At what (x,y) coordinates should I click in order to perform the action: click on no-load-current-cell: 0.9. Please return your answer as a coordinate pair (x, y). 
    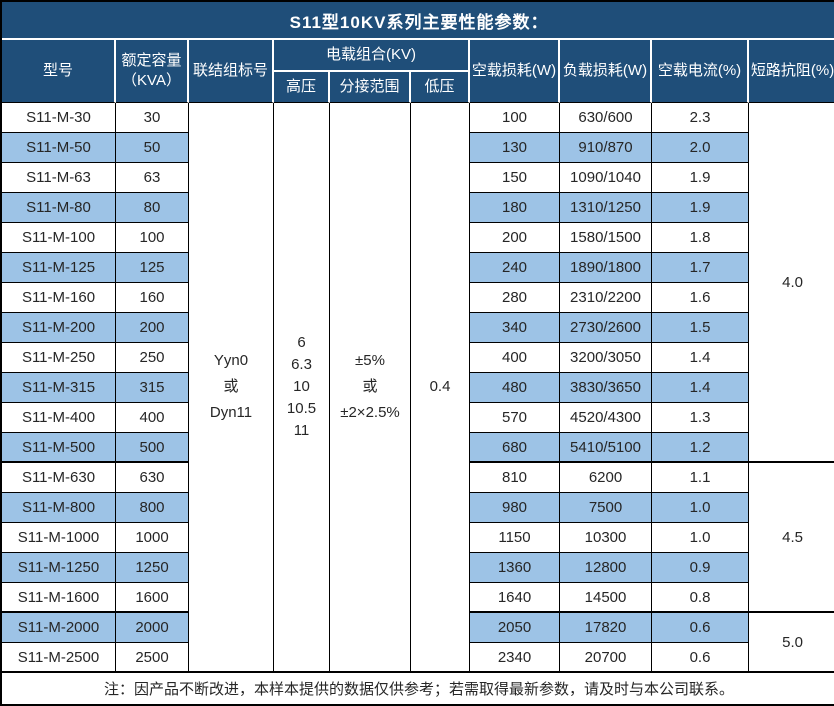
    Looking at the image, I should click on (700, 568).